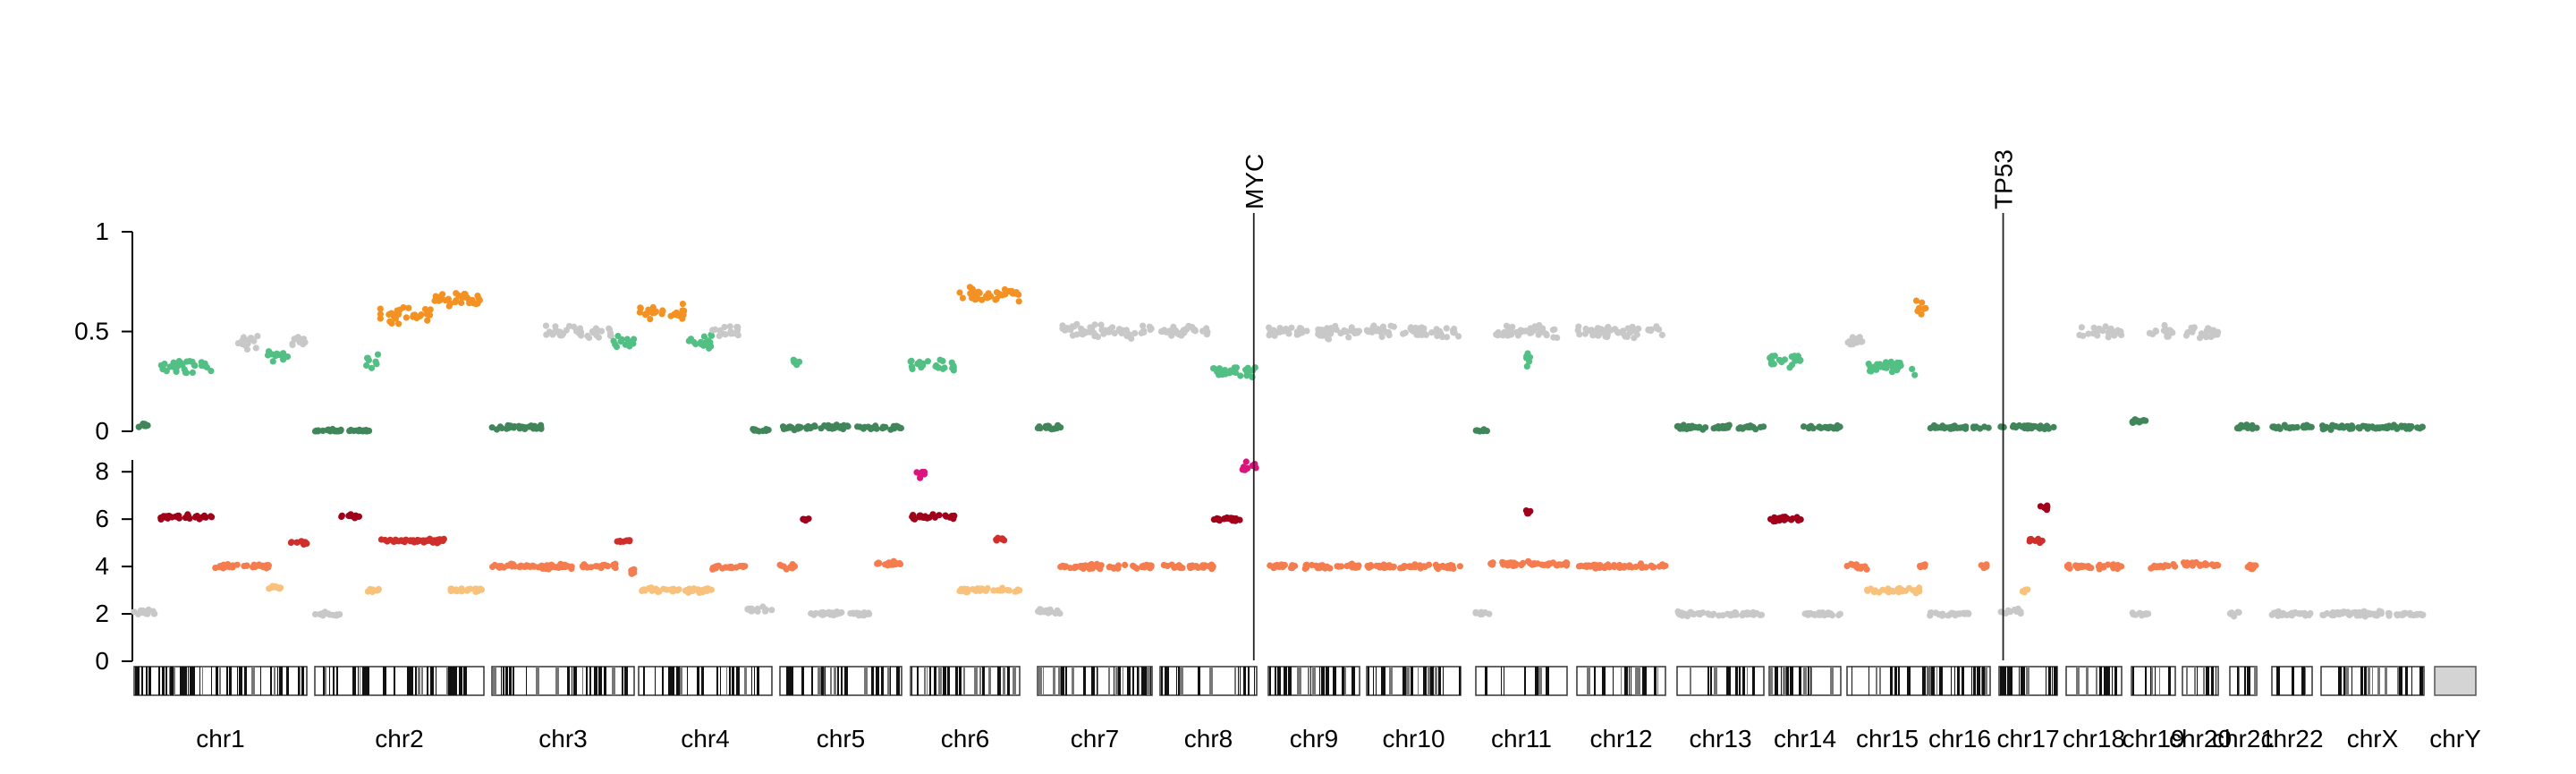 Image resolution: width=2576 pixels, height=774 pixels. Describe the element at coordinates (220, 681) in the screenshot. I see `ideogram-chr1` at that location.